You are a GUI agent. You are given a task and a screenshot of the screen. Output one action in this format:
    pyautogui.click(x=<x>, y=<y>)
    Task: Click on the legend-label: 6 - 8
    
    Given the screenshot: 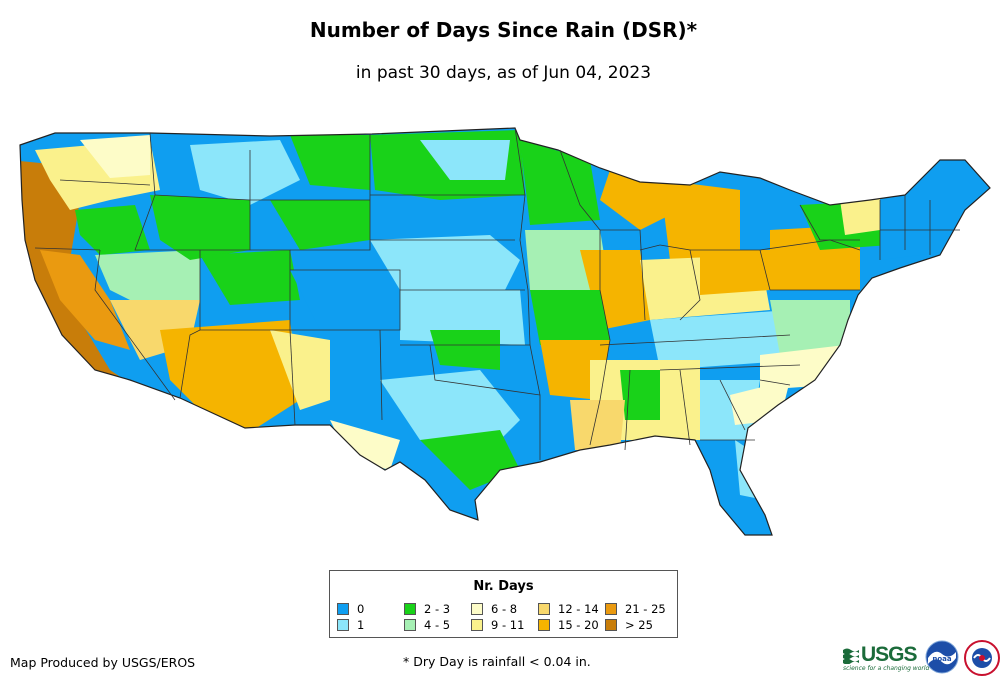 What is the action you would take?
    pyautogui.click(x=504, y=609)
    